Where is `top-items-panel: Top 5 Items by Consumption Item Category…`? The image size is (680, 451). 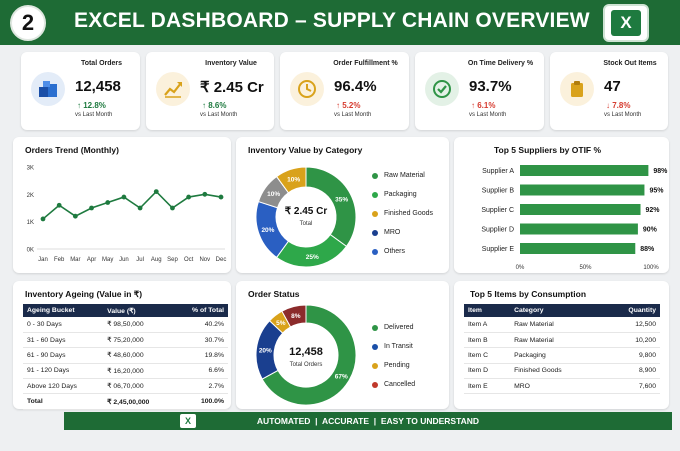 top-items-panel: Top 5 Items by Consumption Item Category… is located at coordinates (561, 345).